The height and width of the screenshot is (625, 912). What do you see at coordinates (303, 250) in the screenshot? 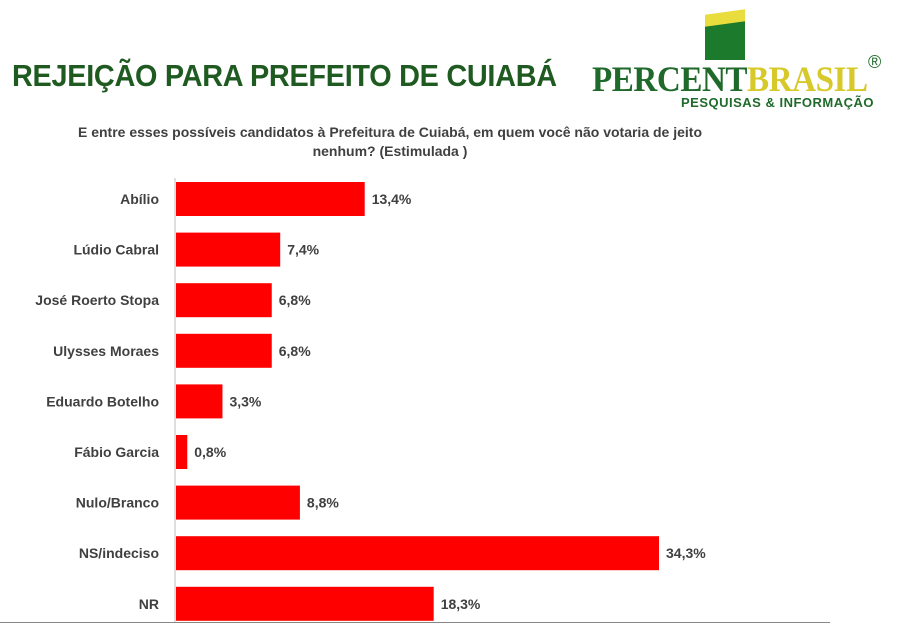
I see `value-label: 7,4%` at bounding box center [303, 250].